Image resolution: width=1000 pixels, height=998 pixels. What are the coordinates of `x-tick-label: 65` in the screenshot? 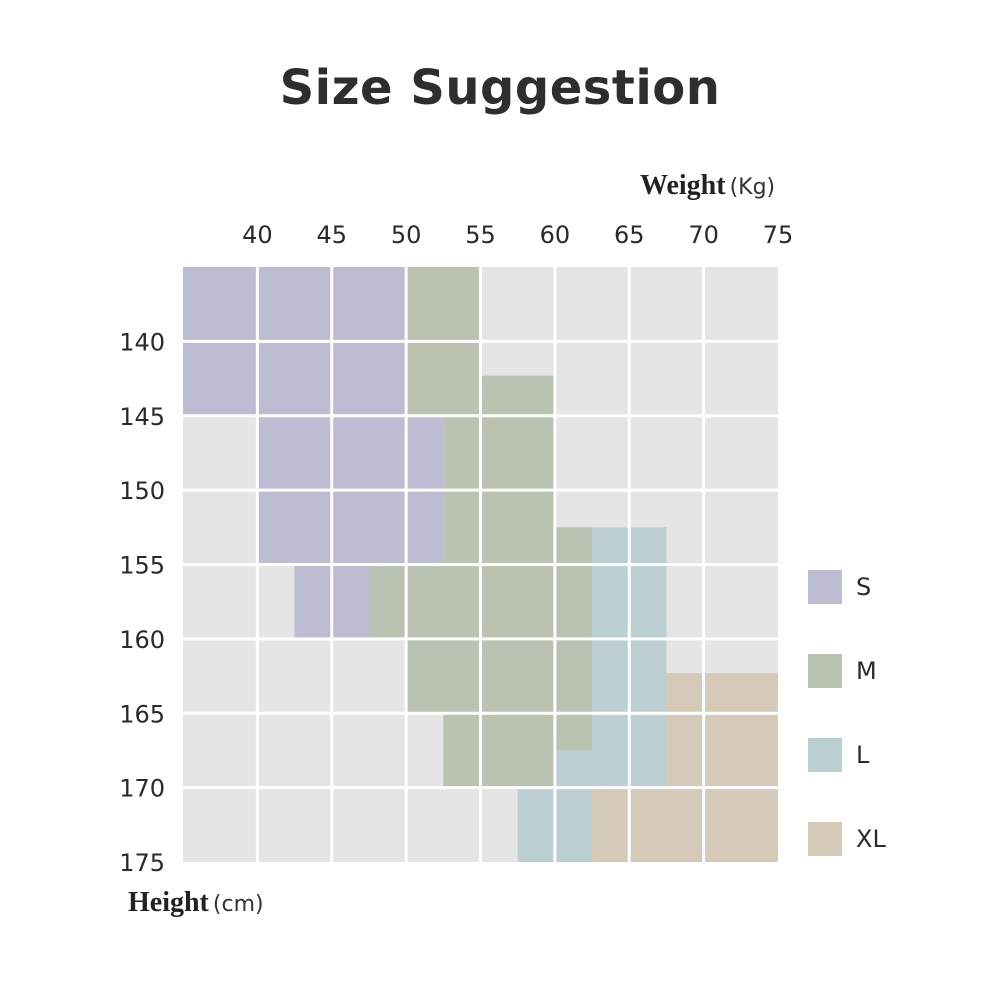 It's located at (629, 235).